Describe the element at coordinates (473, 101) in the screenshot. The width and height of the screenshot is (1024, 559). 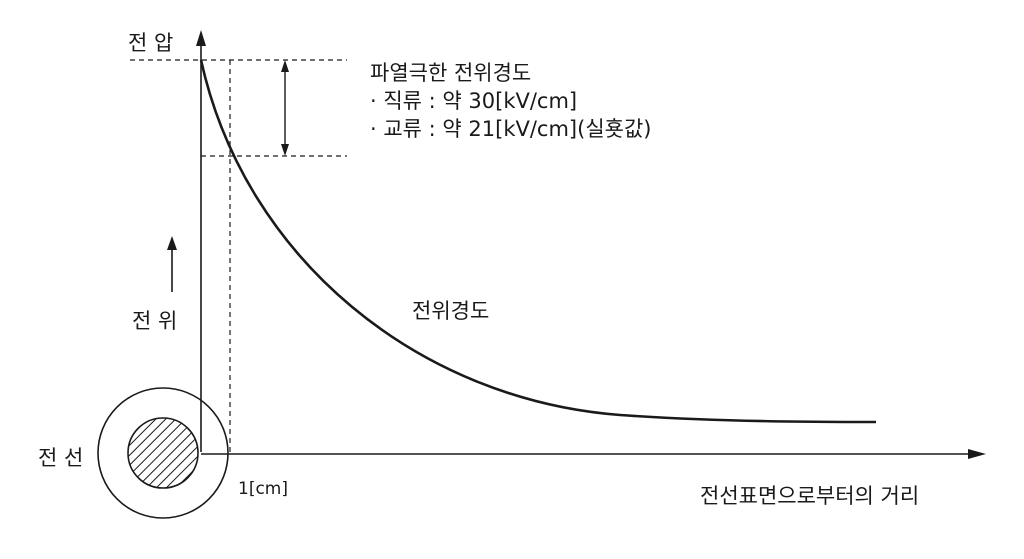
I see `breakdown-dc: · 직류 : 약 30[kV/cm]` at that location.